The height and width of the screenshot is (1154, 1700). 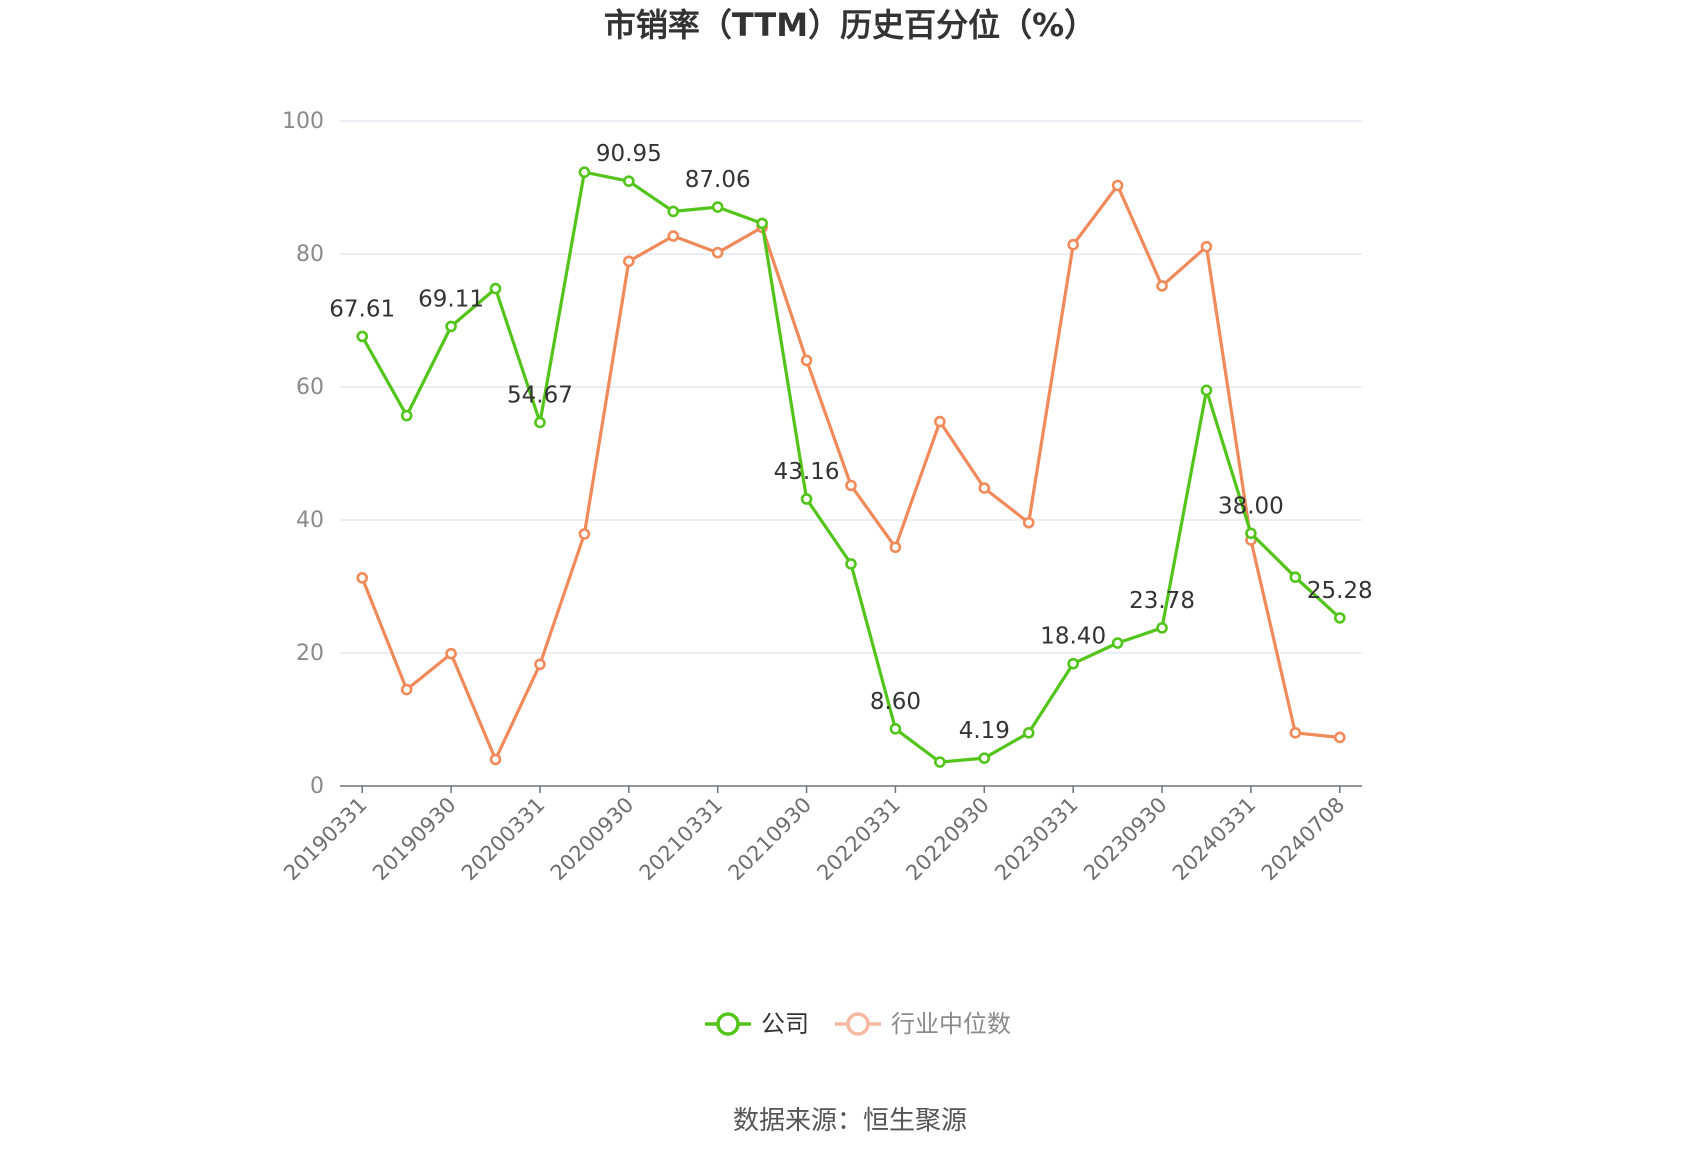 What do you see at coordinates (540, 395) in the screenshot?
I see `data-label: 54.67` at bounding box center [540, 395].